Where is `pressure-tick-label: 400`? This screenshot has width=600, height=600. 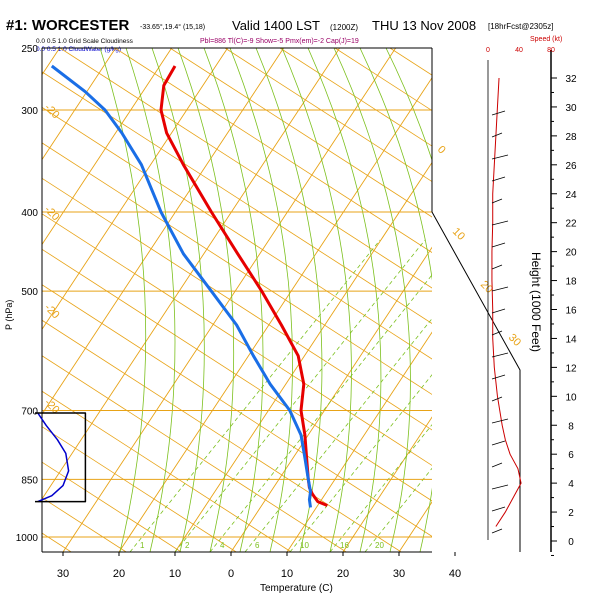
pressure-tick-label: 400 is located at coordinates (29, 213).